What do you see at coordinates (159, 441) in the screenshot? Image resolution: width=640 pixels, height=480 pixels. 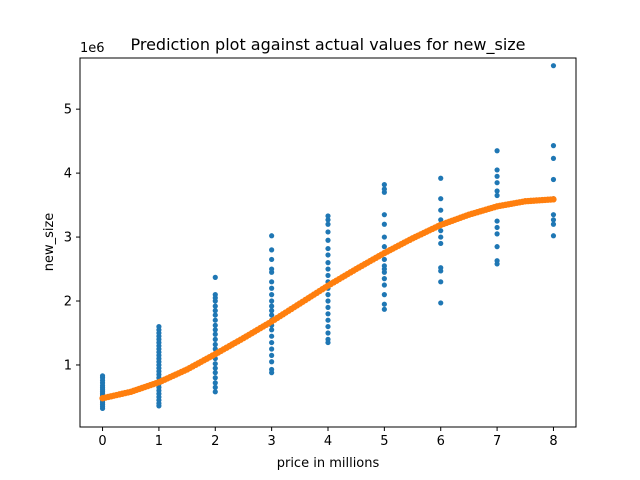 I see `x-tick-label: 1` at bounding box center [159, 441].